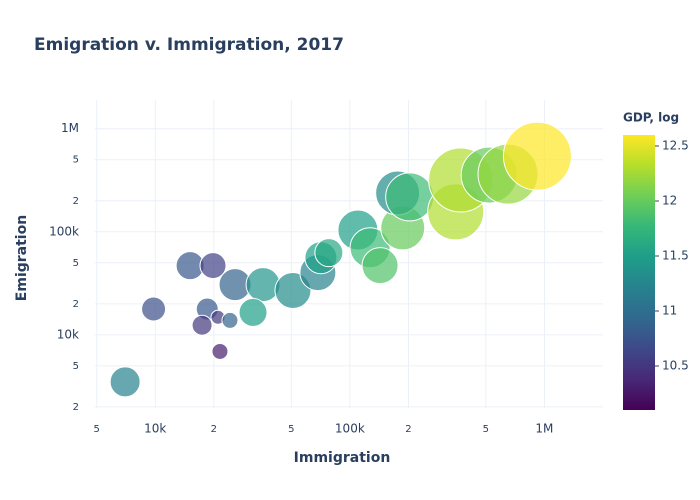 This screenshot has width=700, height=500. I want to click on y-tick-label: 10k, so click(68, 334).